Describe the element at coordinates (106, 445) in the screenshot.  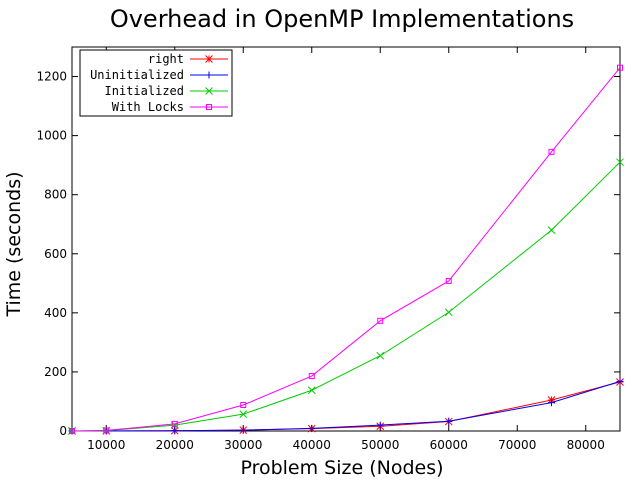
I see `x-tick-label: 10000` at that location.